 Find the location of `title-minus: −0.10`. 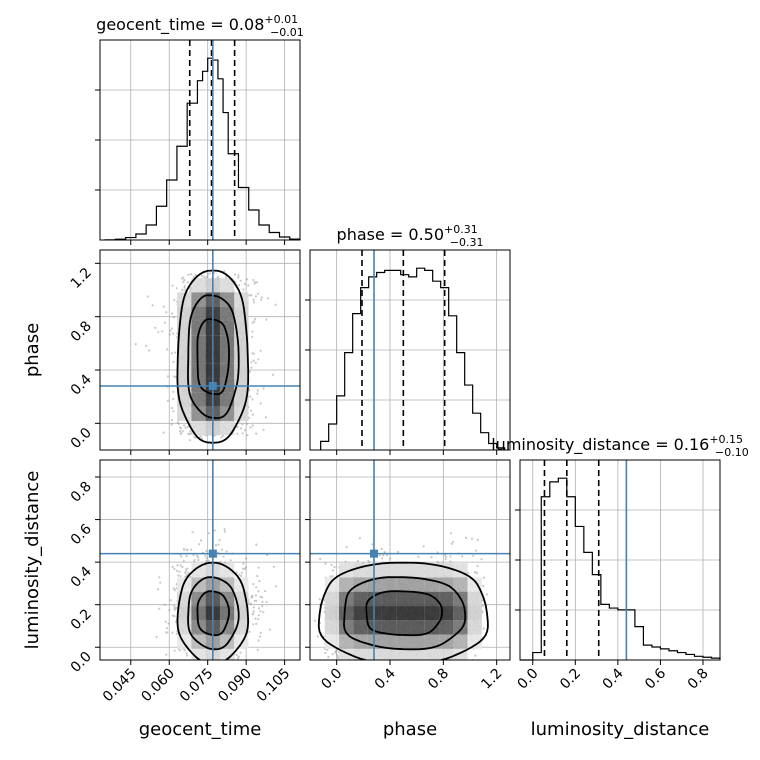

title-minus: −0.10 is located at coordinates (732, 452).